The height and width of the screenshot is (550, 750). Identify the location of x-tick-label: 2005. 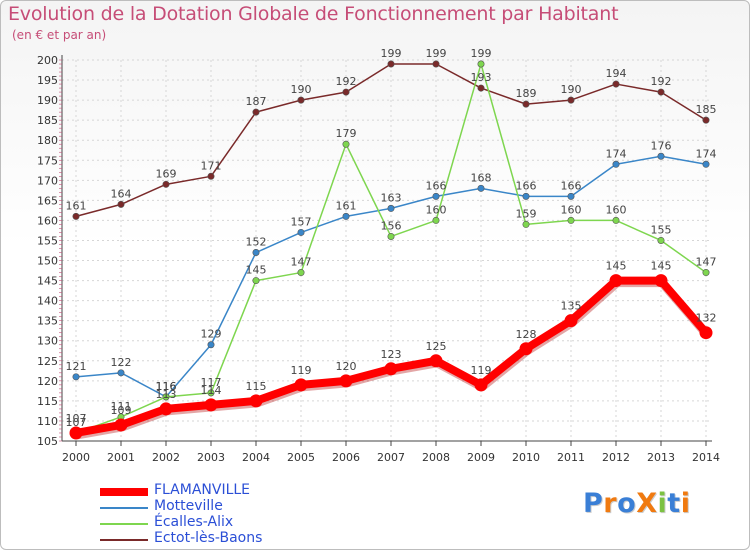
(301, 457).